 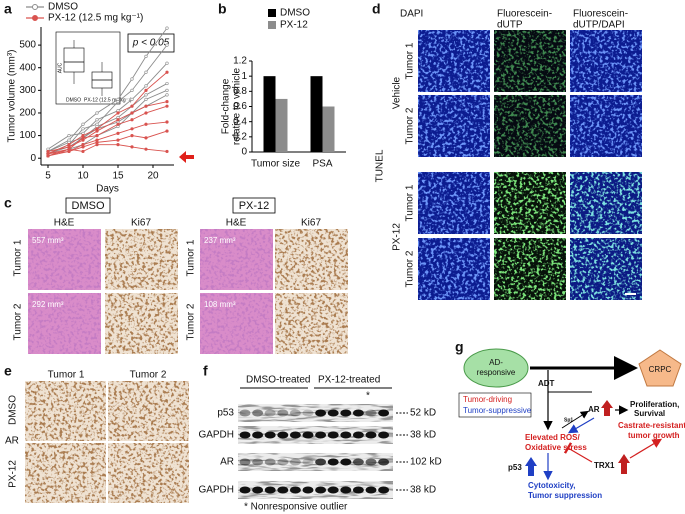 What do you see at coordinates (240, 106) in the screenshot?
I see `y-tick-label: 0.6` at bounding box center [240, 106].